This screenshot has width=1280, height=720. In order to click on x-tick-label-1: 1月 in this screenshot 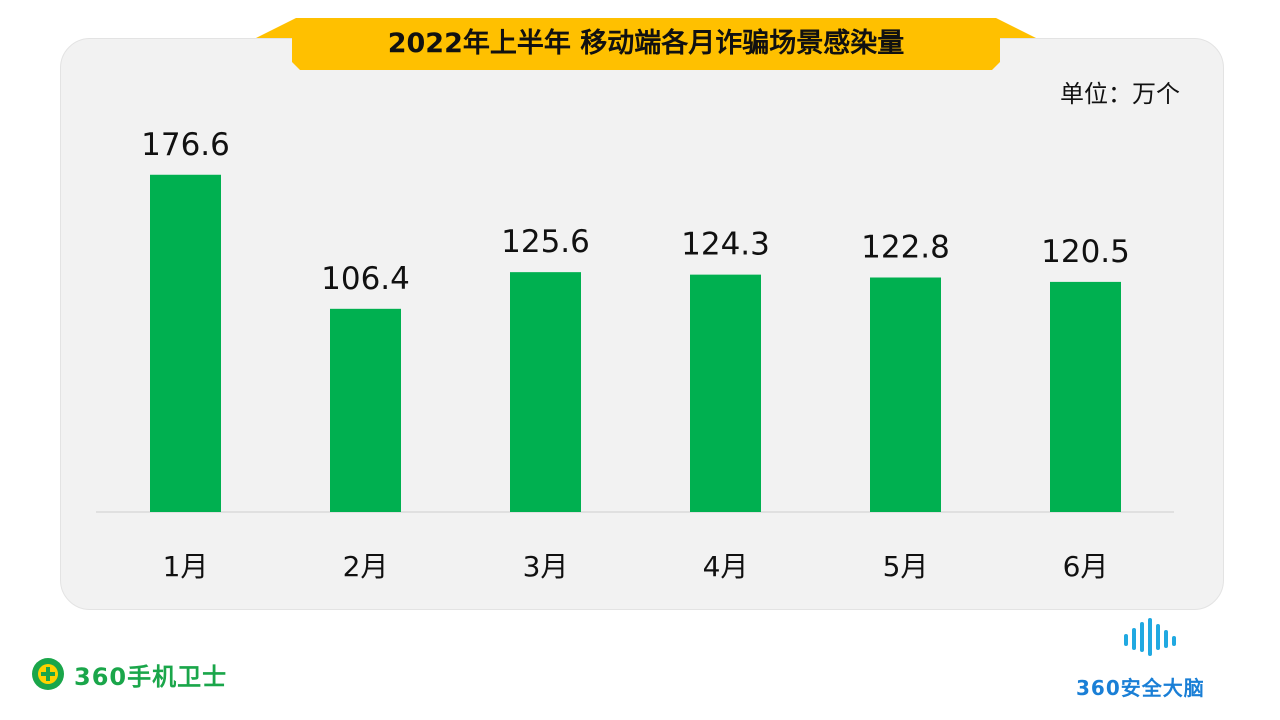, I will do `click(186, 566)`.